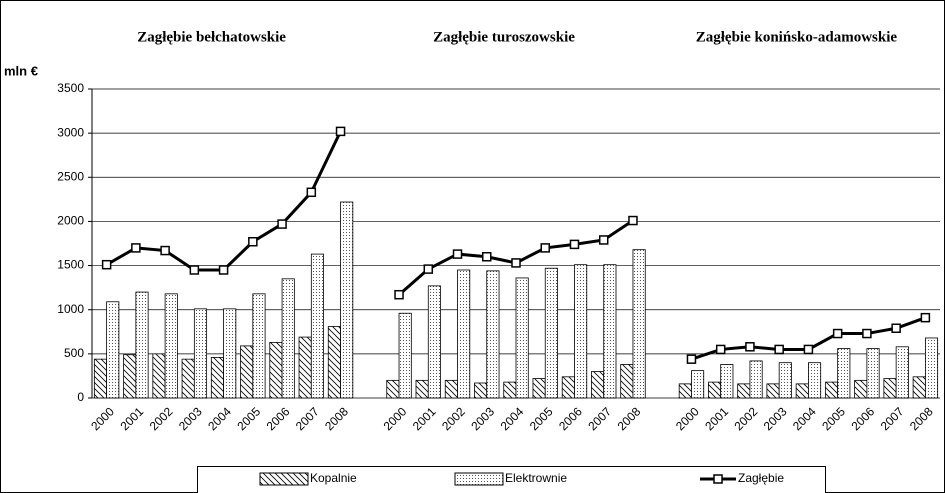  What do you see at coordinates (80, 397) in the screenshot?
I see `y-tick-label: 0` at bounding box center [80, 397].